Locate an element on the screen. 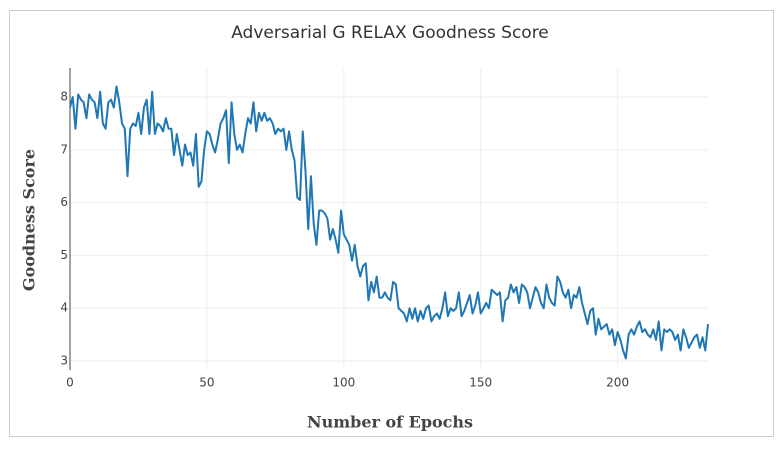  chart-title: Adversarial G RELAX Goodness Score is located at coordinates (390, 33).